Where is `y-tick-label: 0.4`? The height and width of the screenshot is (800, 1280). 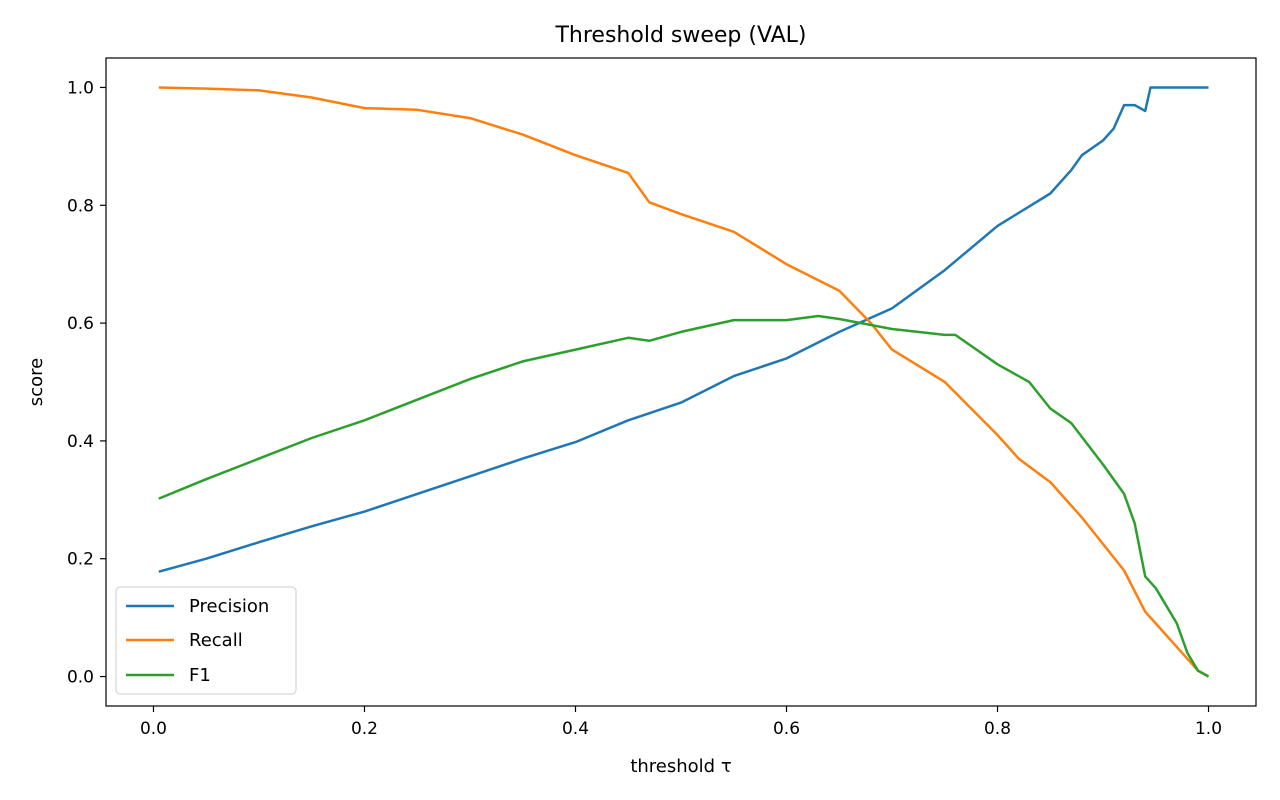
y-tick-label: 0.4 is located at coordinates (80, 442).